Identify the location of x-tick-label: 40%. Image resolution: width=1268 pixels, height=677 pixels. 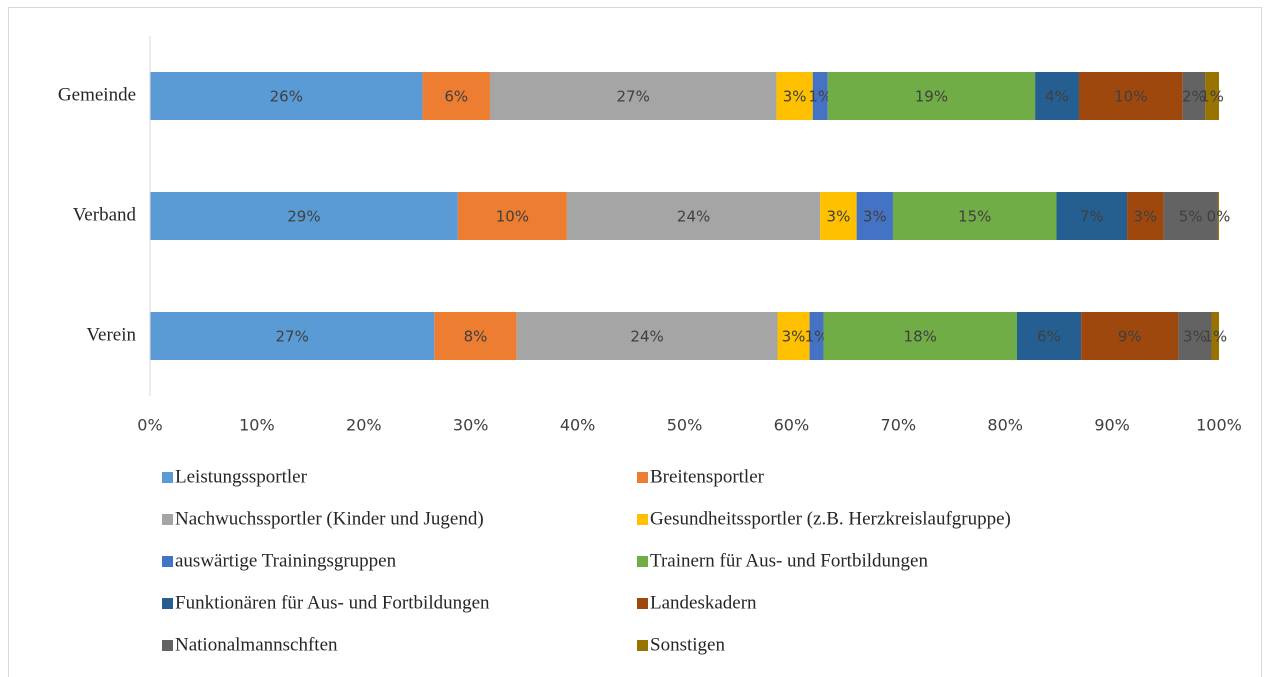
(578, 425).